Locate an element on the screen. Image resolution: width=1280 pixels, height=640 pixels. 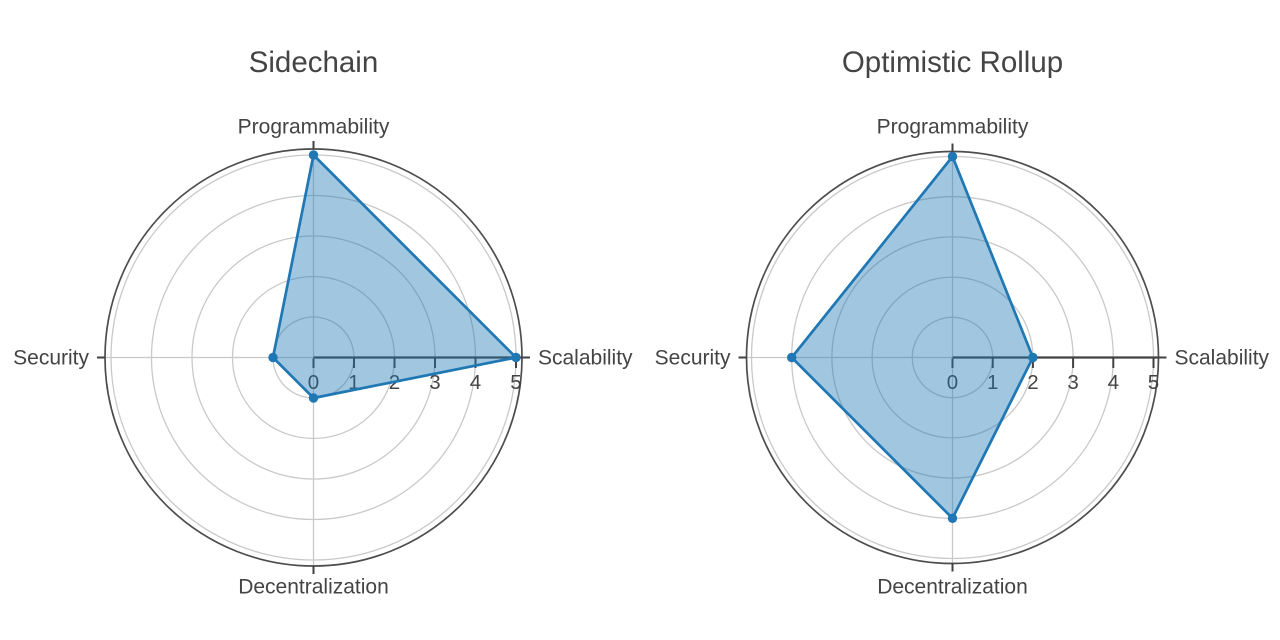
svg-text: Sidechain is located at coordinates (314, 62).